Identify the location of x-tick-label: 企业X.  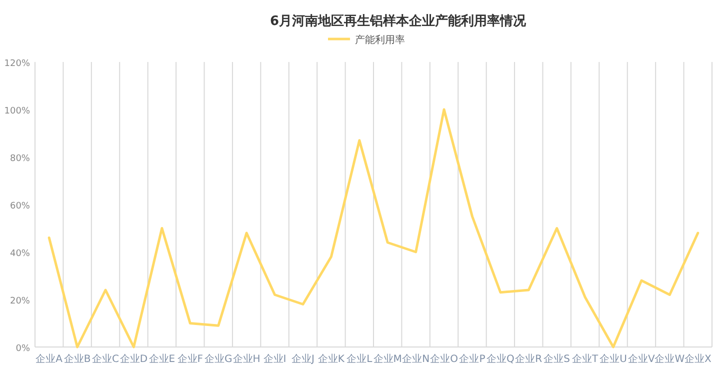
(698, 359).